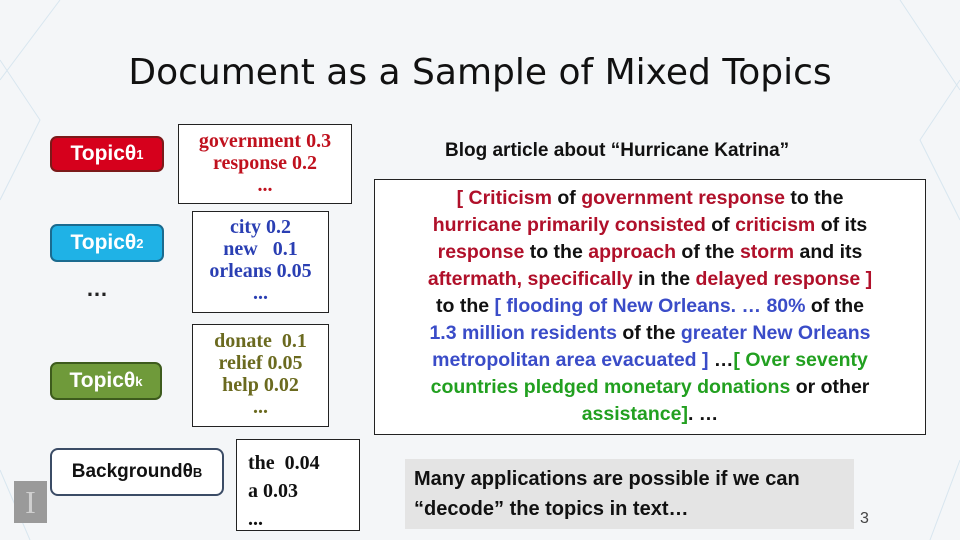 Image resolution: width=960 pixels, height=540 pixels. Describe the element at coordinates (260, 363) in the screenshot. I see `word-entry: relief 0.05` at that location.